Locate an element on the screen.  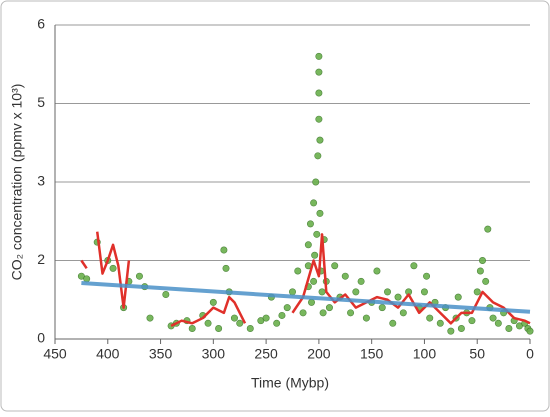
y-tick-label: 3 is located at coordinates (41, 181).